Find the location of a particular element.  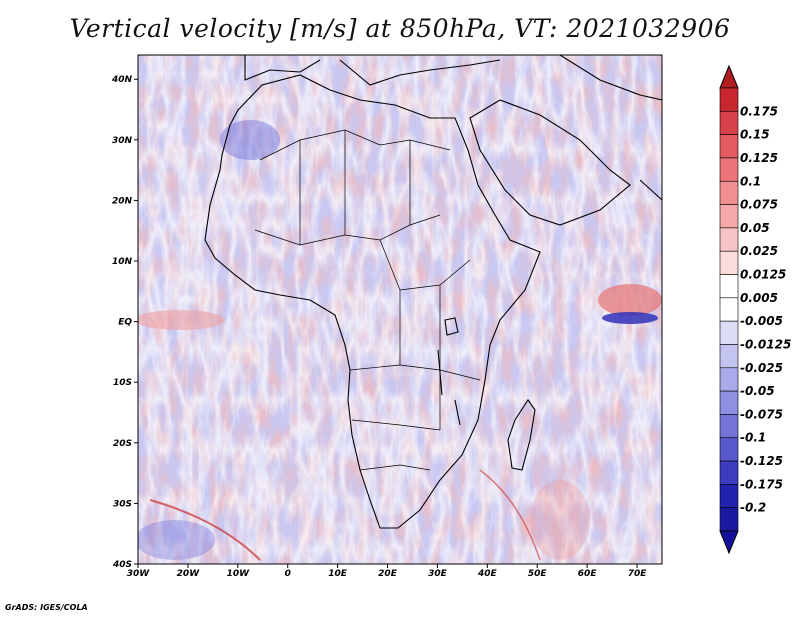

colorbar-label: 0.005 is located at coordinates (759, 298).